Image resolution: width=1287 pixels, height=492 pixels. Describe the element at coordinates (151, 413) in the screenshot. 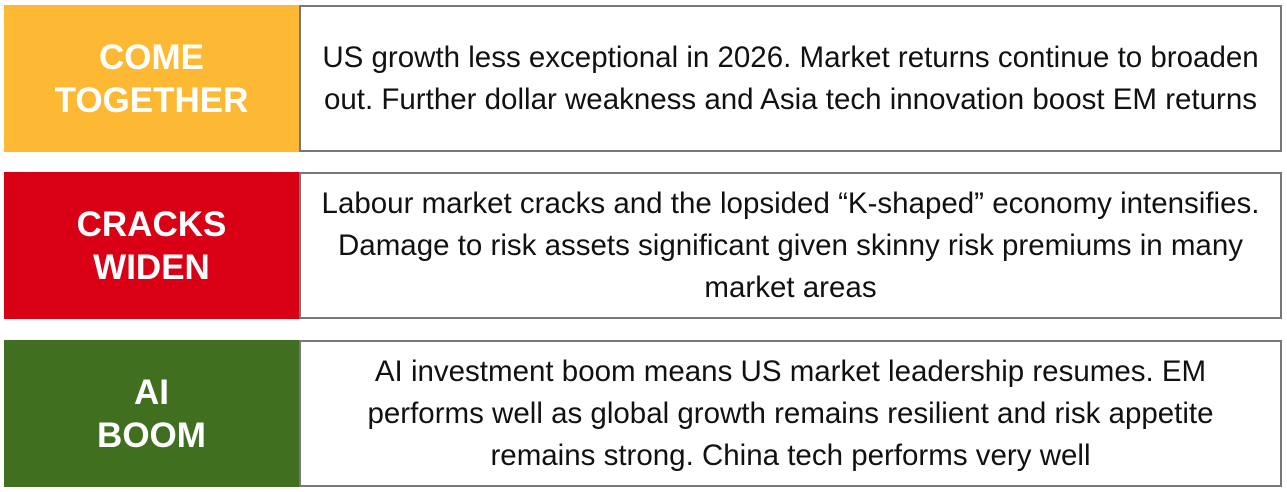

I see `scenario-label: AI BOOM` at that location.